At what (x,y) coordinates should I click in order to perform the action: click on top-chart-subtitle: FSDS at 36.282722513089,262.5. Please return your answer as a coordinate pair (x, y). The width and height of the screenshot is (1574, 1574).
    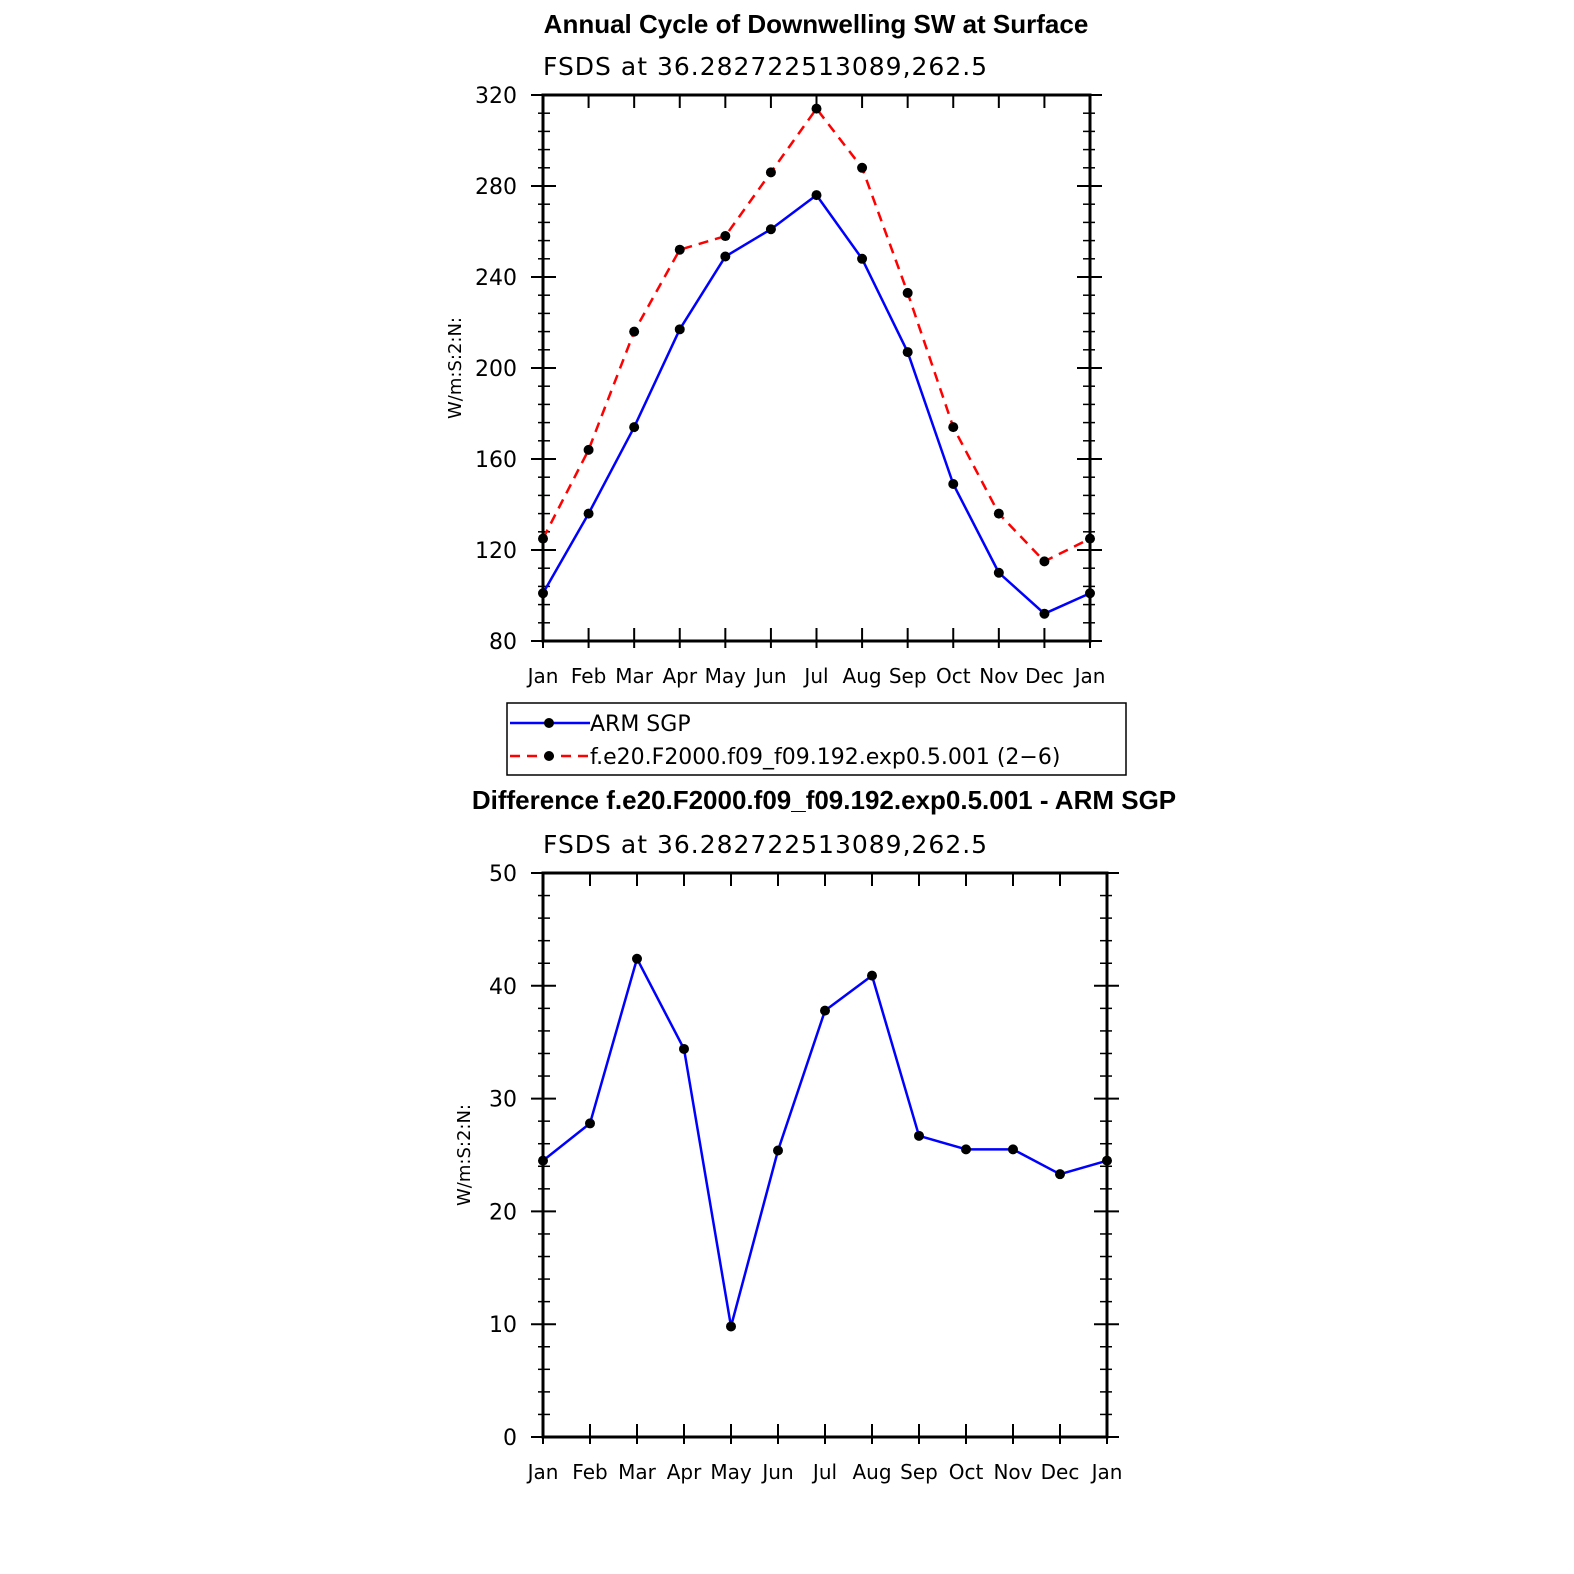
    Looking at the image, I should click on (765, 66).